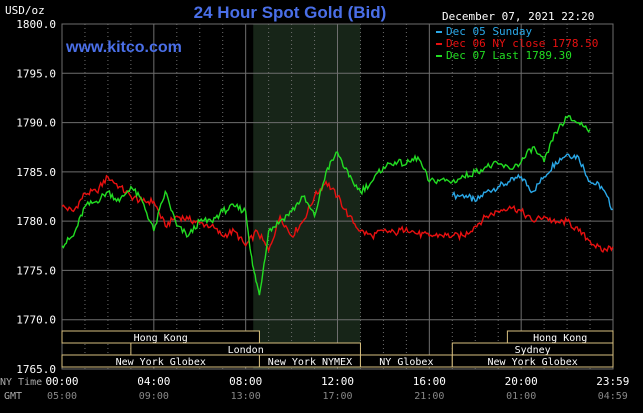 The width and height of the screenshot is (643, 413). Describe the element at coordinates (154, 396) in the screenshot. I see `x-tick-label-gmt: 09:00` at that location.